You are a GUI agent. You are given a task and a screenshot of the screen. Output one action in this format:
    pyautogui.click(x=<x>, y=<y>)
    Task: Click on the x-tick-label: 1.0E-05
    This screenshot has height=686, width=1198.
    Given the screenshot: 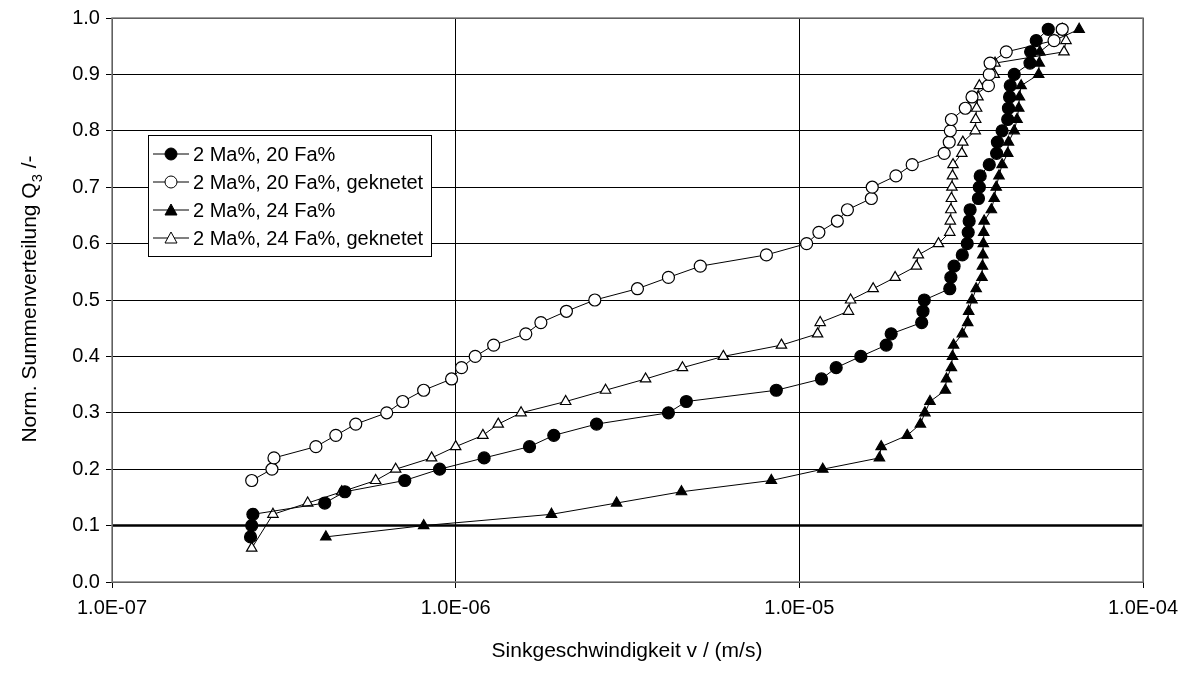 What is the action you would take?
    pyautogui.click(x=799, y=606)
    